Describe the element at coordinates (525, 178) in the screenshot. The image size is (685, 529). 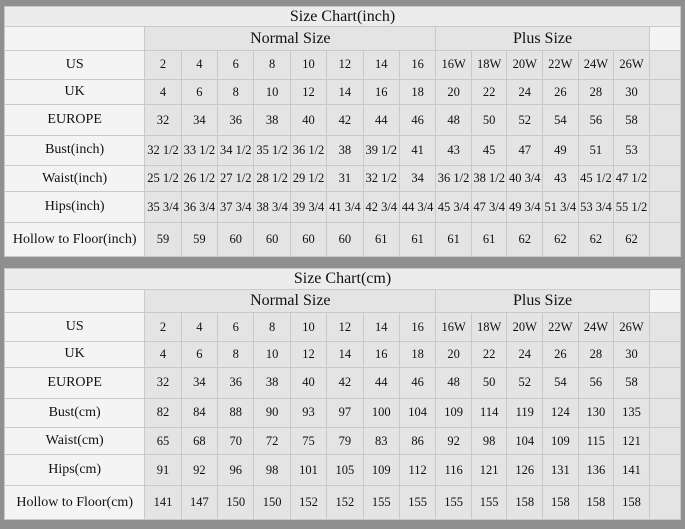
I see `value-cell: 40 3/4` at that location.